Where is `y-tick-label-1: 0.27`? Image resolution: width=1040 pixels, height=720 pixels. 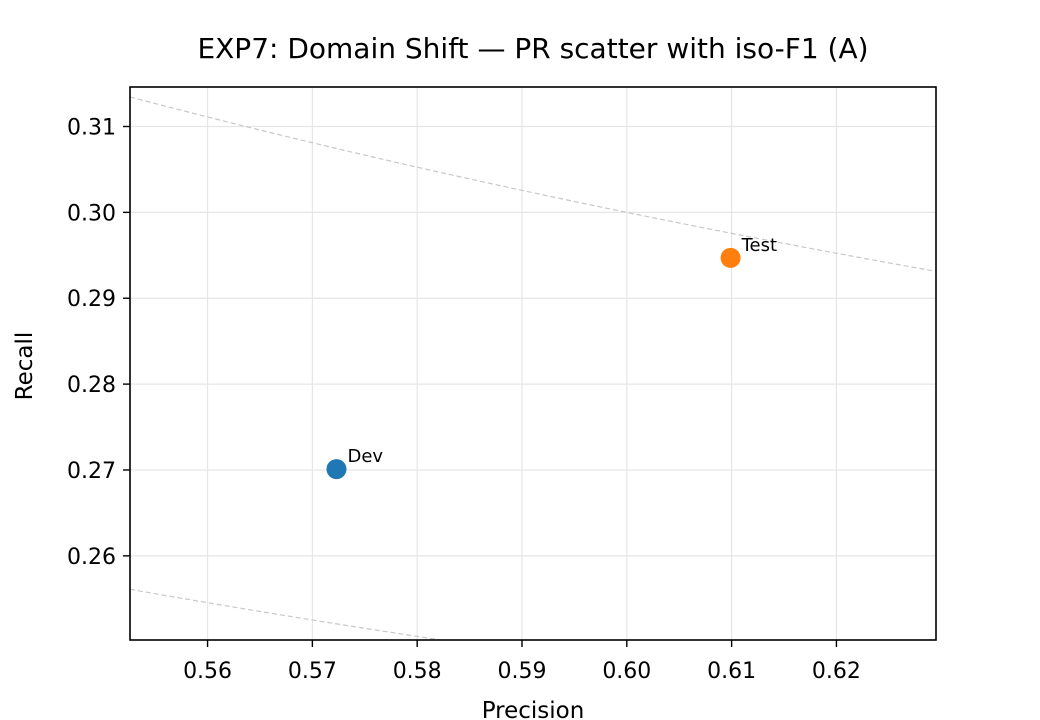 y-tick-label-1: 0.27 is located at coordinates (91, 471).